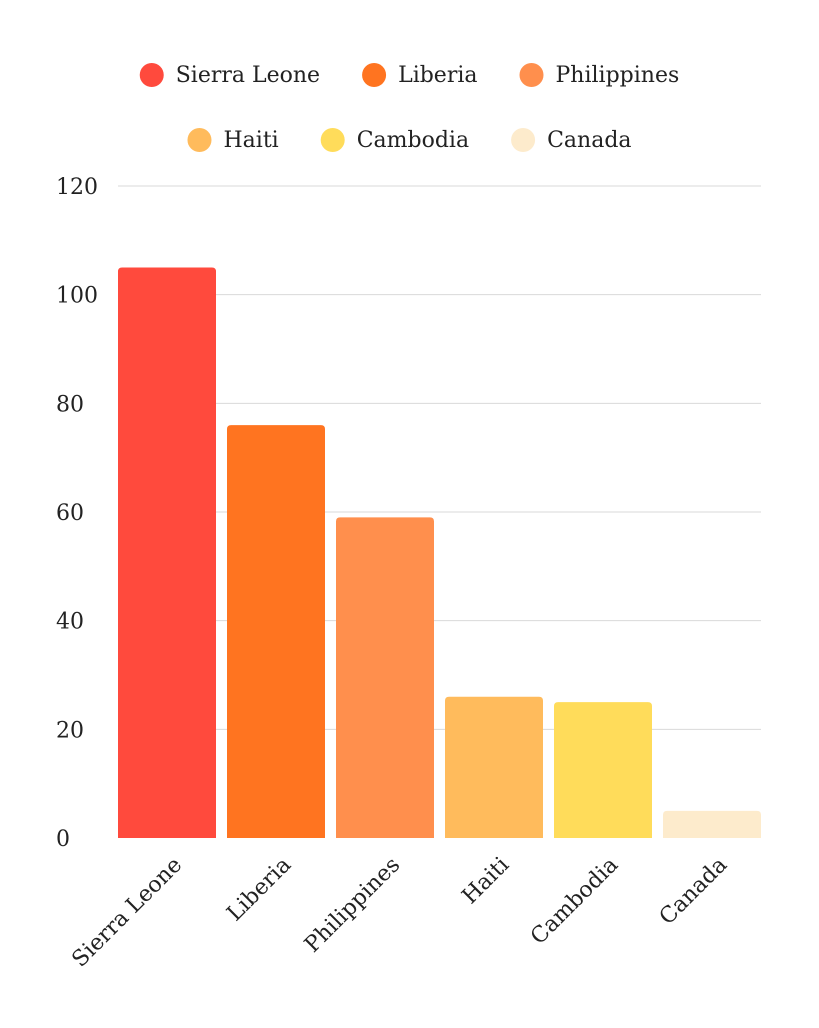 The height and width of the screenshot is (1028, 819). What do you see at coordinates (167, 552) in the screenshot?
I see `bar-sierra-leone` at bounding box center [167, 552].